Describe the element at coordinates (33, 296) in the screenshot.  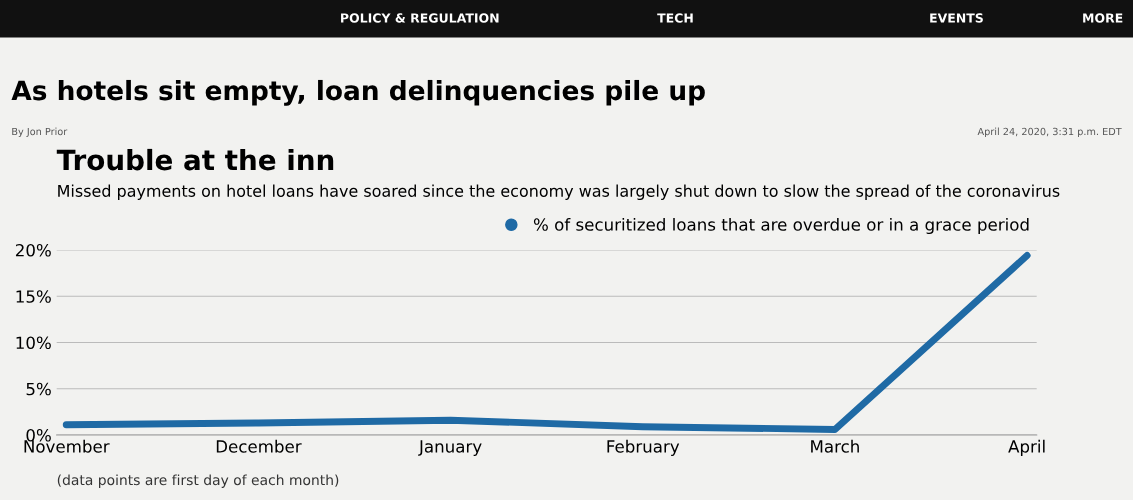
I see `y-tick-label: 15%` at that location.